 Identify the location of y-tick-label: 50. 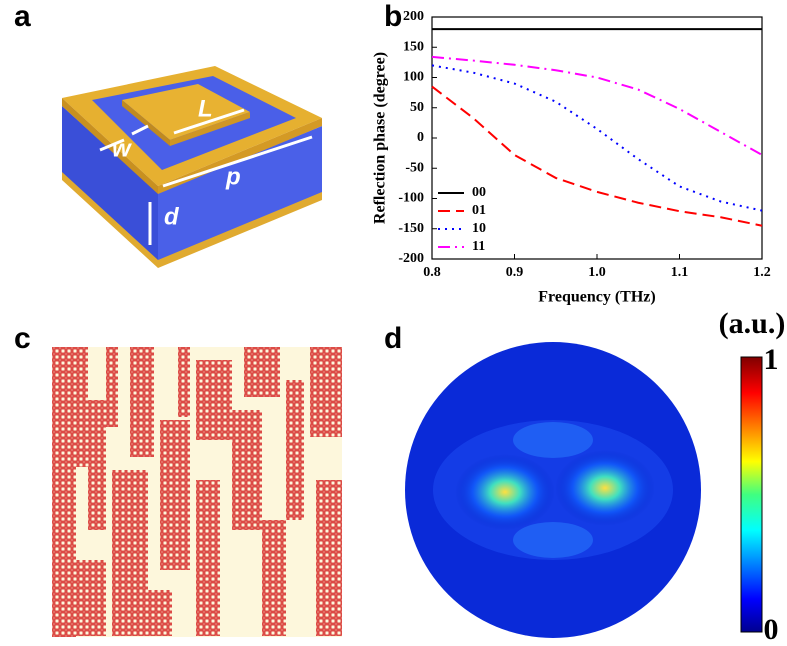
(417, 107).